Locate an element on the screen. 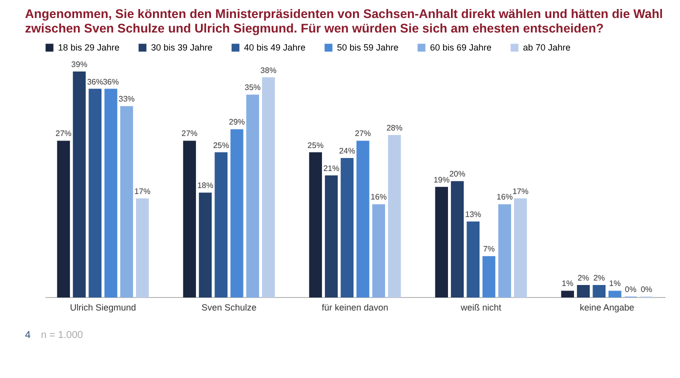  data-label: 29% is located at coordinates (236, 122).